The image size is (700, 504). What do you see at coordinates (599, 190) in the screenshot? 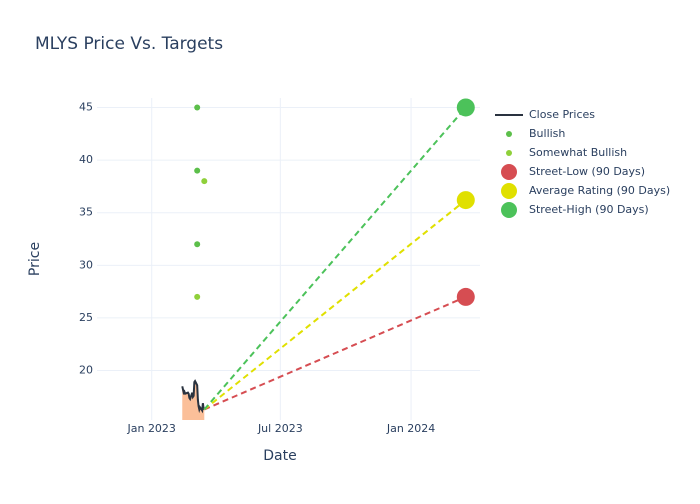
I see `legend-label: Average Rating (90 Days)` at bounding box center [599, 190].